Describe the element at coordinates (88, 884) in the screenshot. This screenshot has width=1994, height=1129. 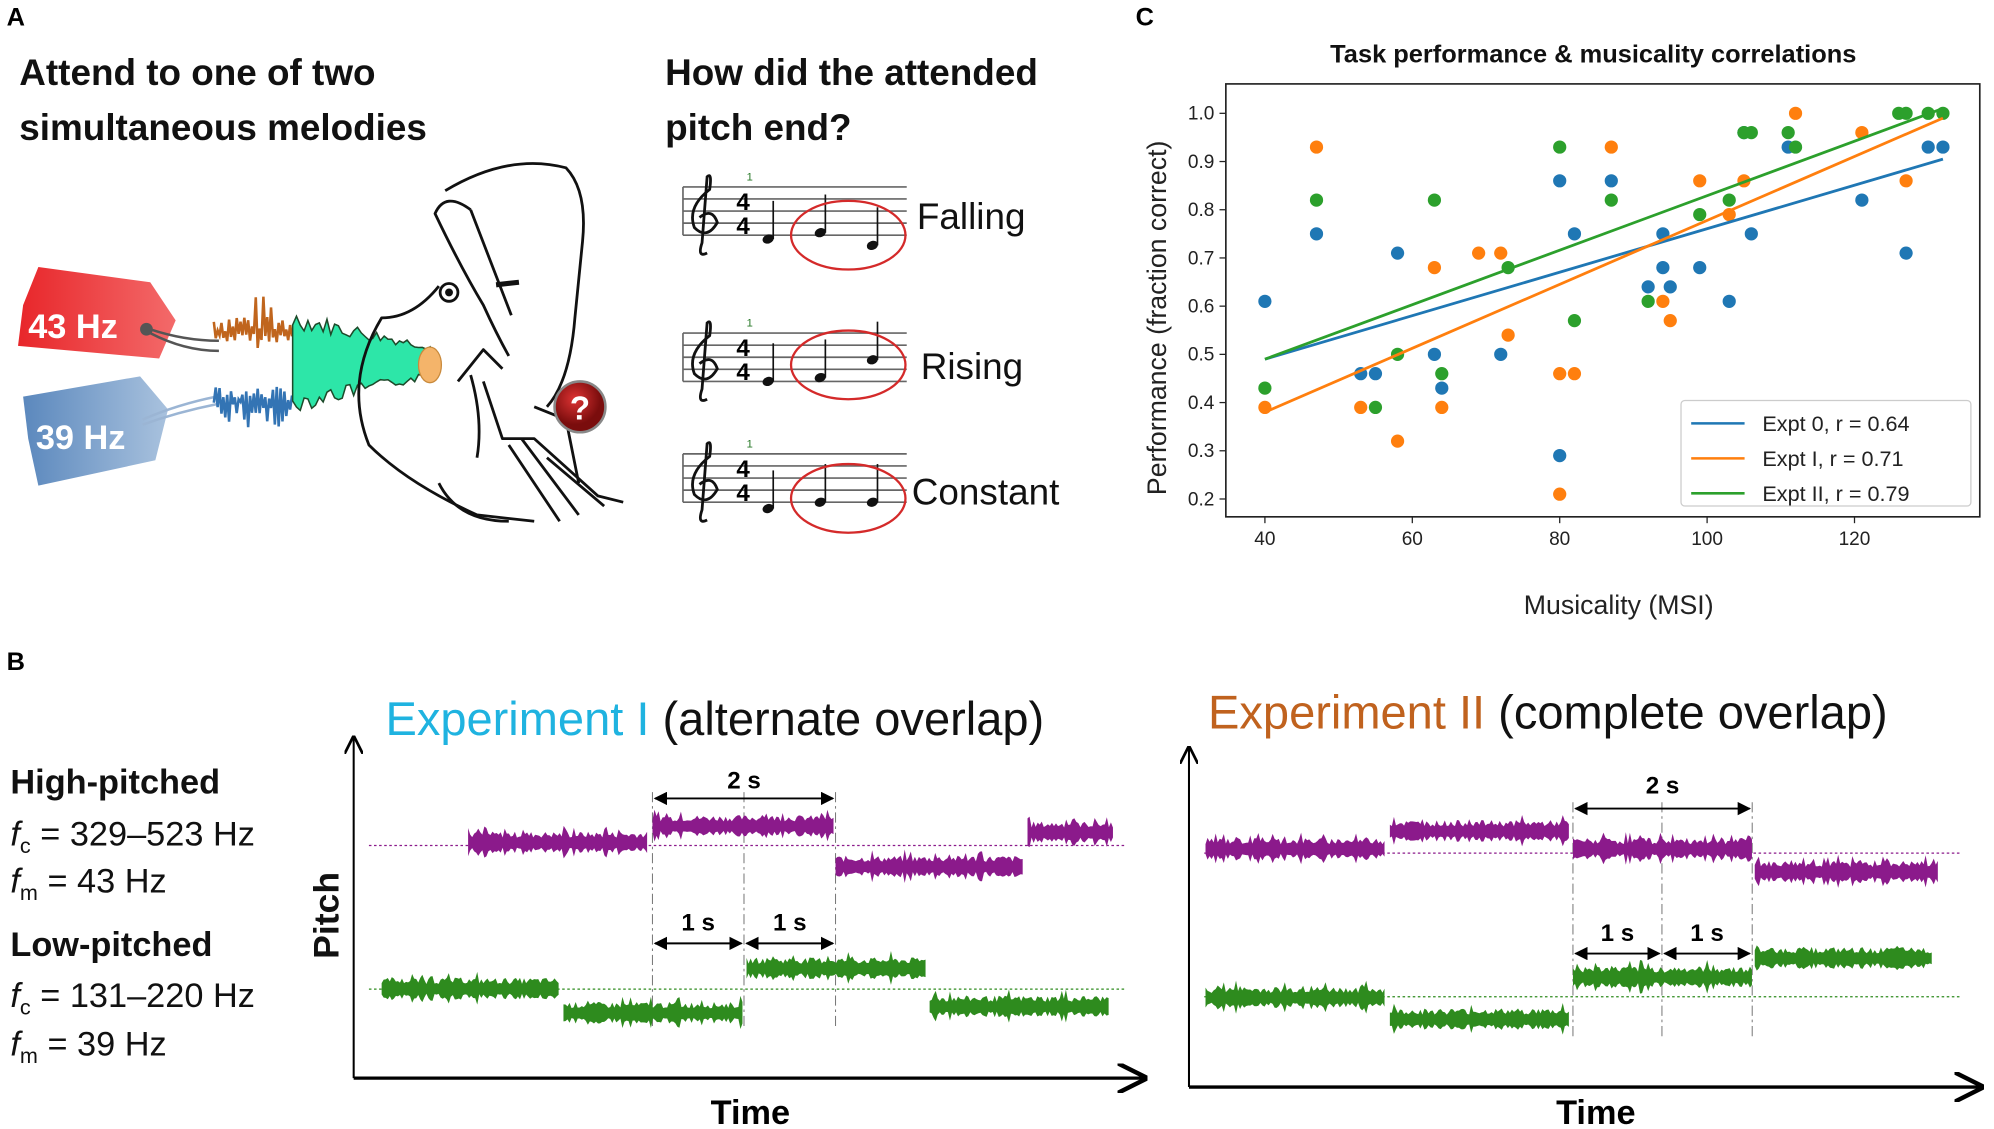
I see `high-fm: fm = 43 Hz` at that location.